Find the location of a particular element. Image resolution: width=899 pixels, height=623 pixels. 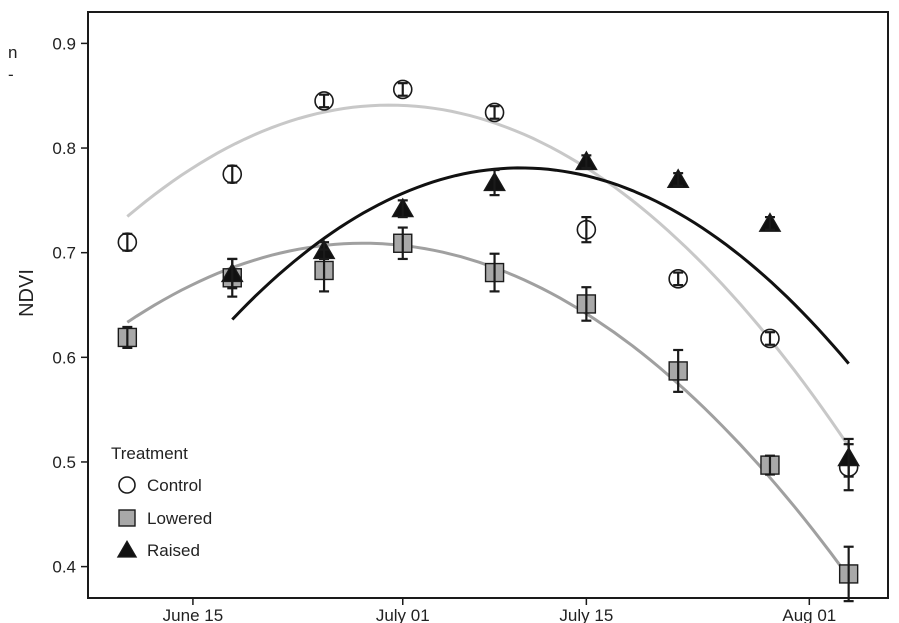

x-axis-ticks: June 15 July 01 July 15 Aug 01 is located at coordinates (499, 610).